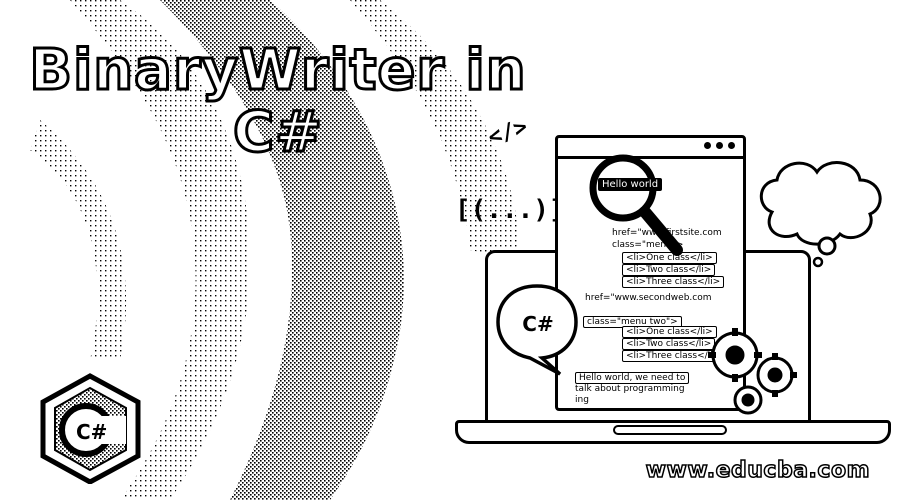 The image size is (900, 500). What do you see at coordinates (650, 148) in the screenshot?
I see `browser-title-bar` at bounding box center [650, 148].